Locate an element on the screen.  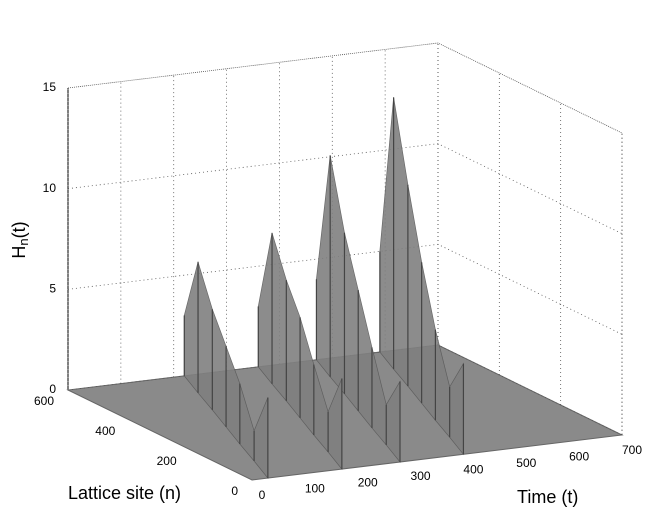
z-tick-label: 0 is located at coordinates (52, 389).